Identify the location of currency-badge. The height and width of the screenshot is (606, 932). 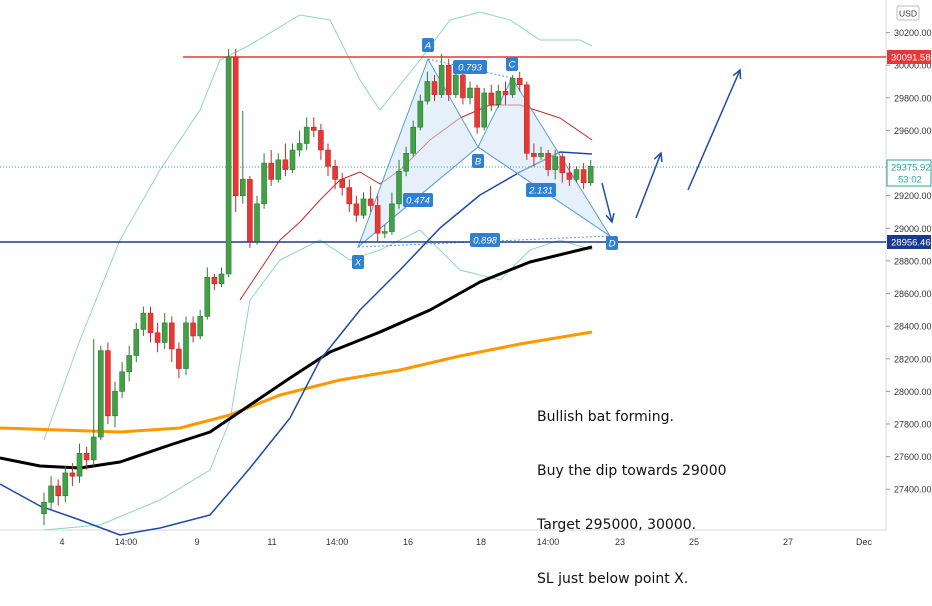
(908, 13).